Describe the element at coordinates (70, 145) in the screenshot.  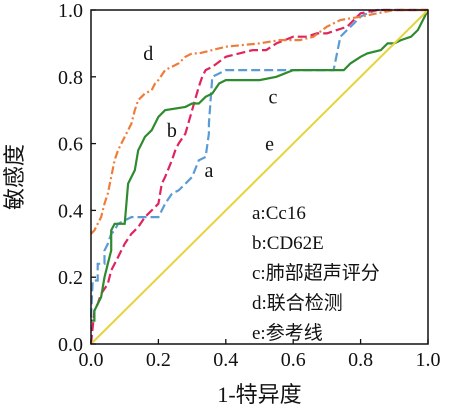
I see `y-tick-label: 0.6` at that location.